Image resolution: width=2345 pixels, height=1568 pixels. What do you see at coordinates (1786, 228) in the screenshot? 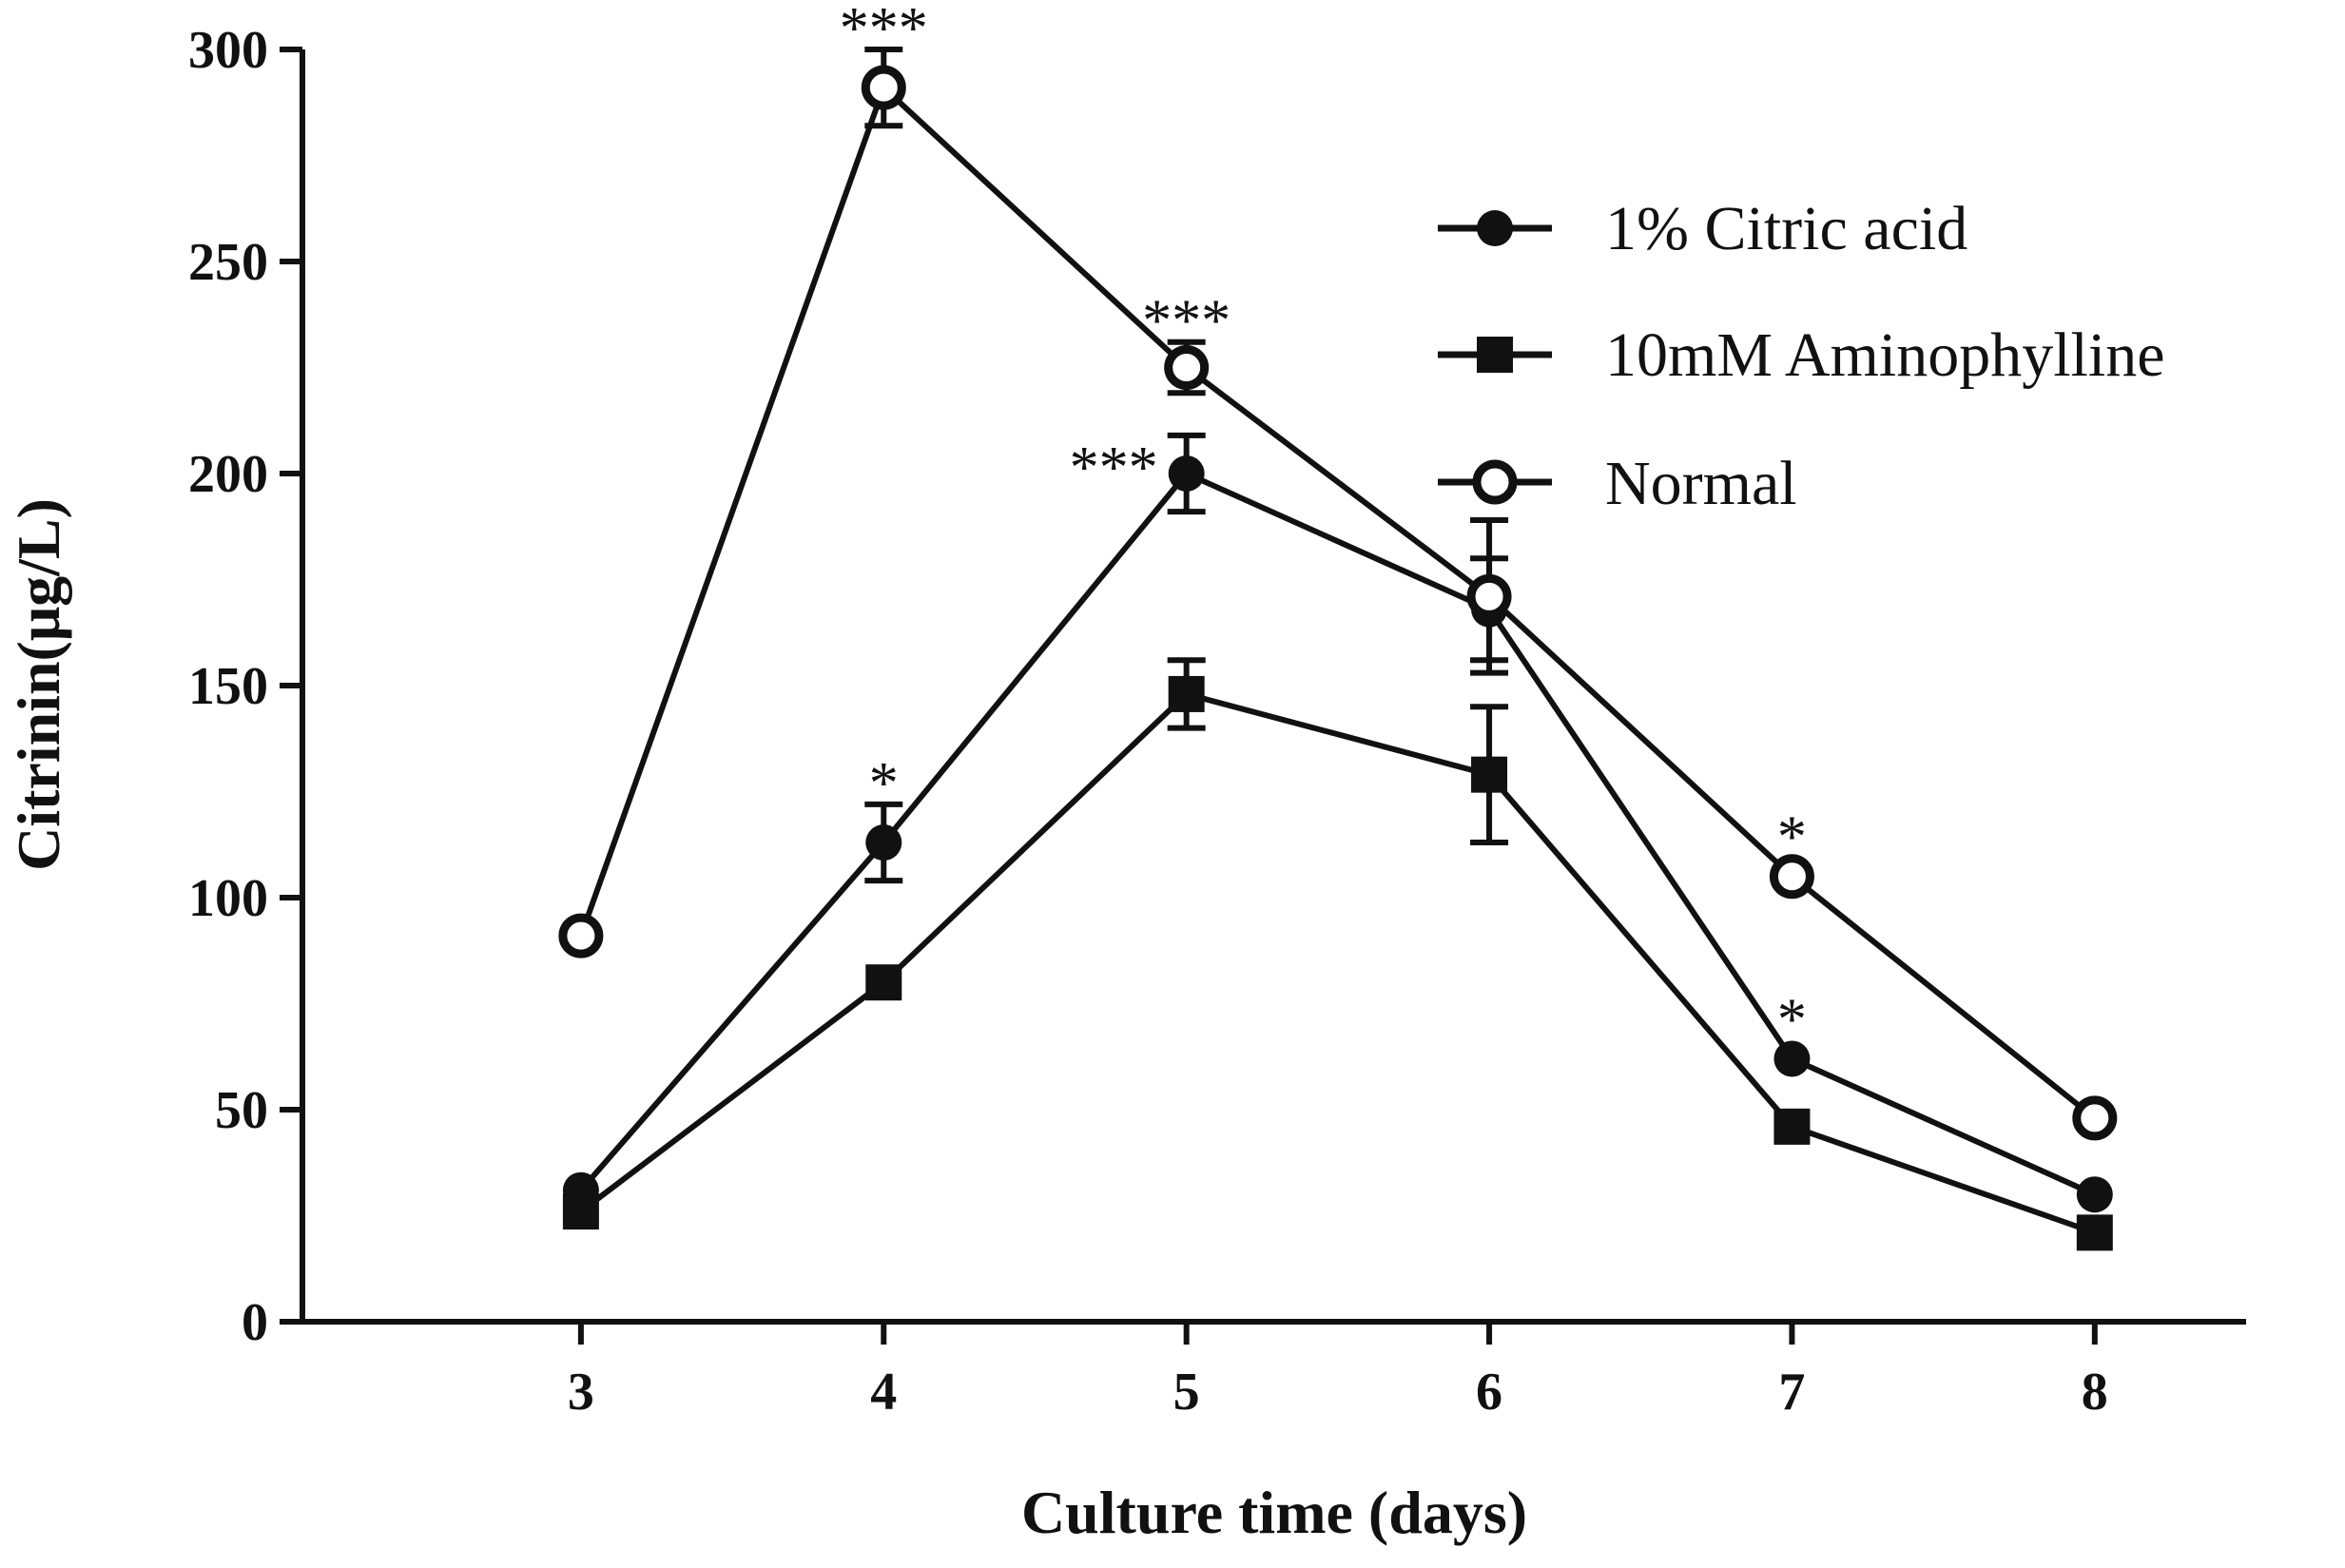
I see `legend-label-citric: 1% Citric acid` at bounding box center [1786, 228].